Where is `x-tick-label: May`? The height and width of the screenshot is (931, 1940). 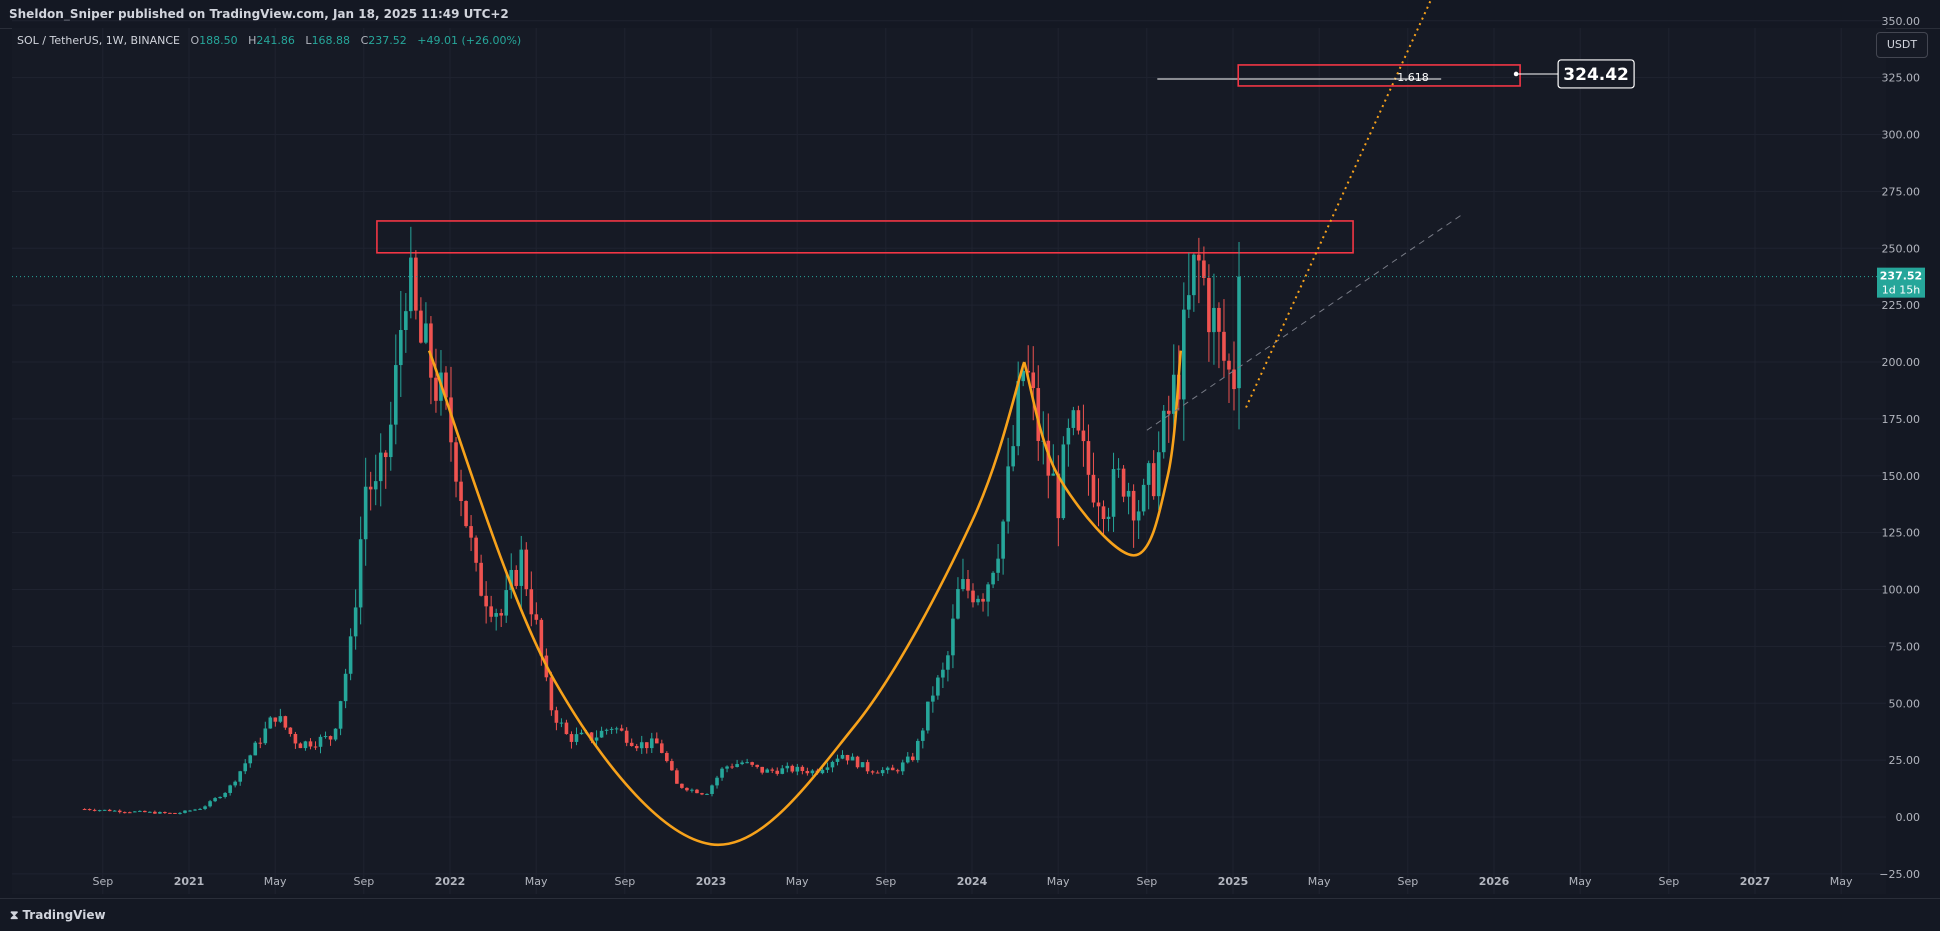 x-tick-label: May is located at coordinates (1580, 881).